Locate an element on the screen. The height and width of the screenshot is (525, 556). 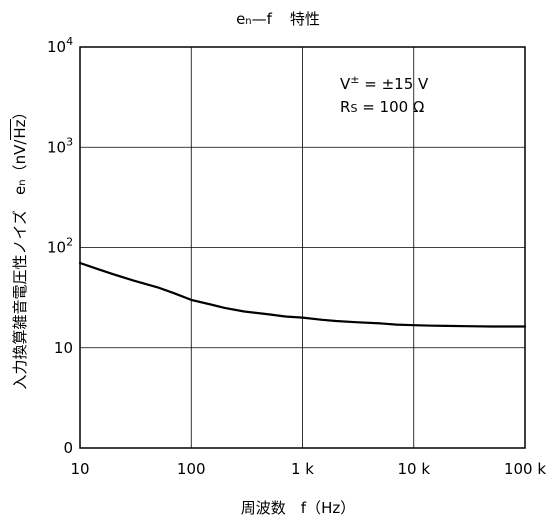
annotation-v-value: = ±15 V is located at coordinates (394, 84).